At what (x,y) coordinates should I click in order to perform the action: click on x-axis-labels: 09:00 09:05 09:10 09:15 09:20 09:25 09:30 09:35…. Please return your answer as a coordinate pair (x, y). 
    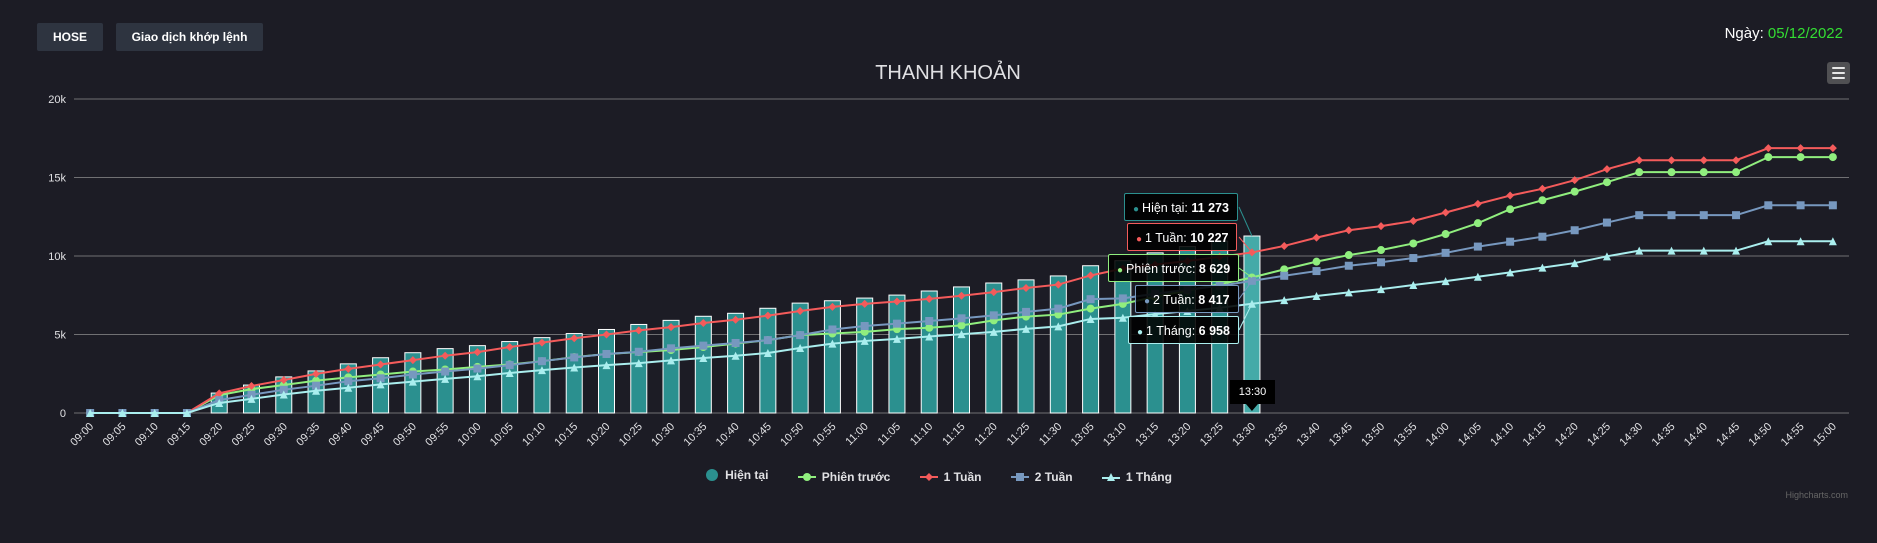
    Looking at the image, I should click on (953, 435).